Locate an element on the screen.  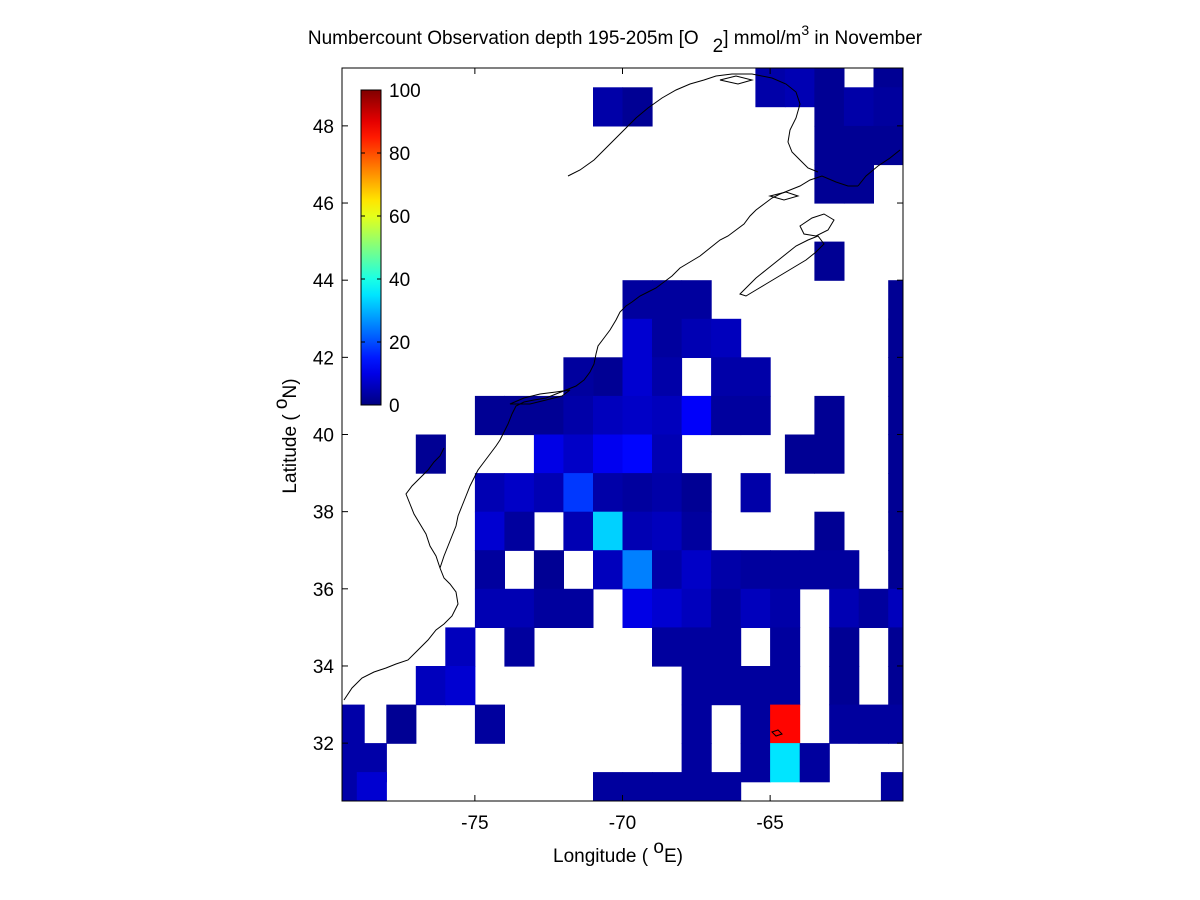
y-tick-label: 32 is located at coordinates (323, 744).